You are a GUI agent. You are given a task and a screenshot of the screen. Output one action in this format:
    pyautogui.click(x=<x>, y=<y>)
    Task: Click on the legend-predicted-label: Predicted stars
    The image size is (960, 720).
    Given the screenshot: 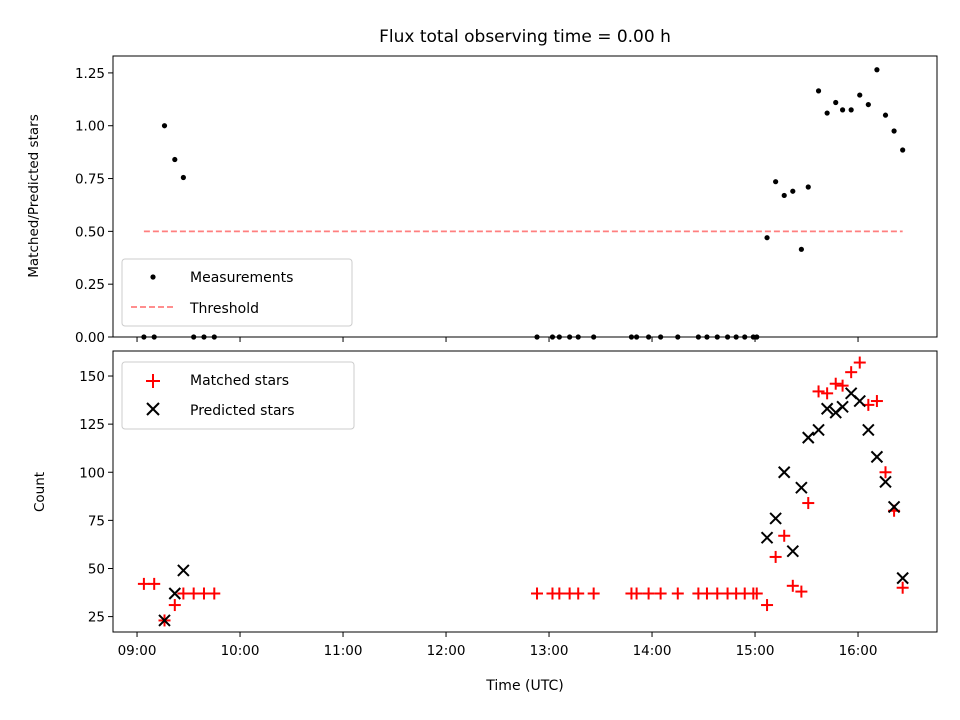 What is the action you would take?
    pyautogui.click(x=242, y=411)
    